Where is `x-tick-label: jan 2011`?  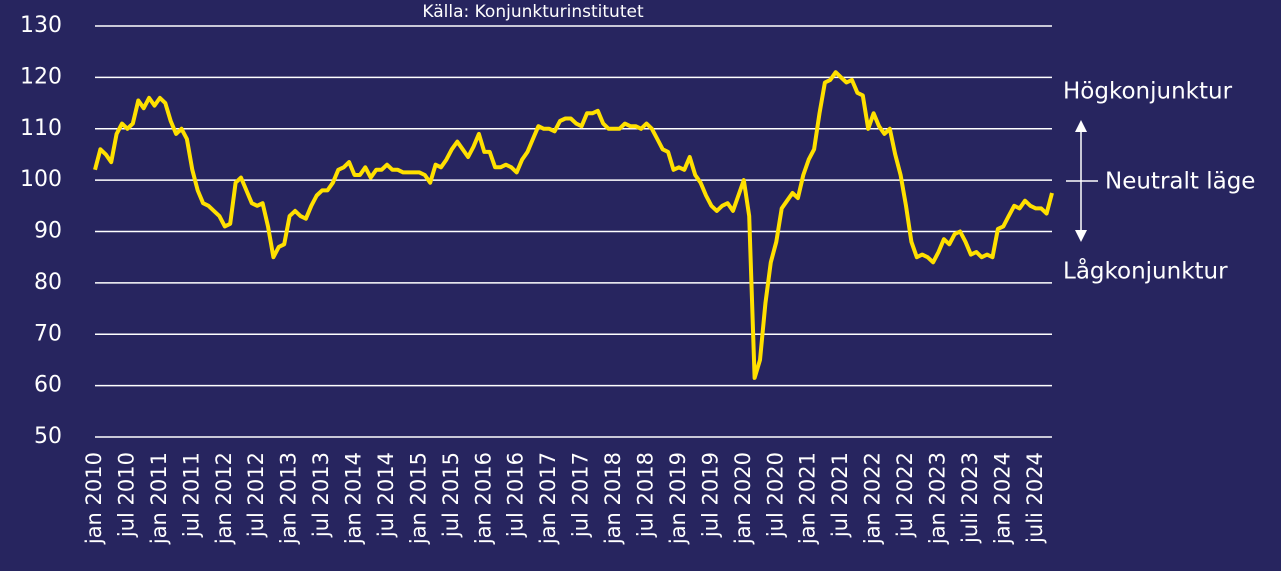 x-tick-label: jan 2011 is located at coordinates (159, 498).